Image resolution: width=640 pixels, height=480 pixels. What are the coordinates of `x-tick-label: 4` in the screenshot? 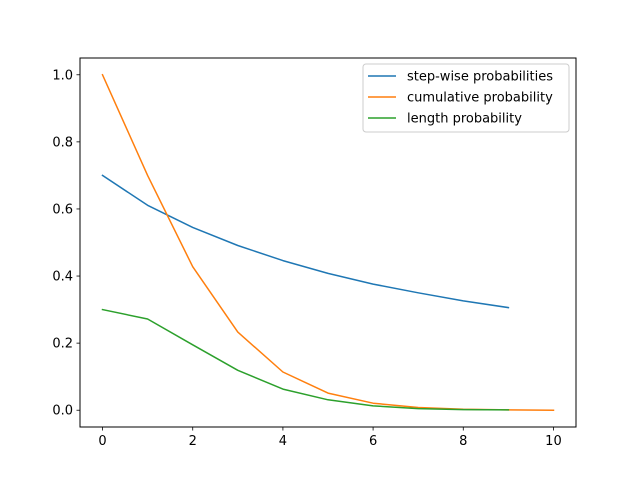 It's located at (283, 441).